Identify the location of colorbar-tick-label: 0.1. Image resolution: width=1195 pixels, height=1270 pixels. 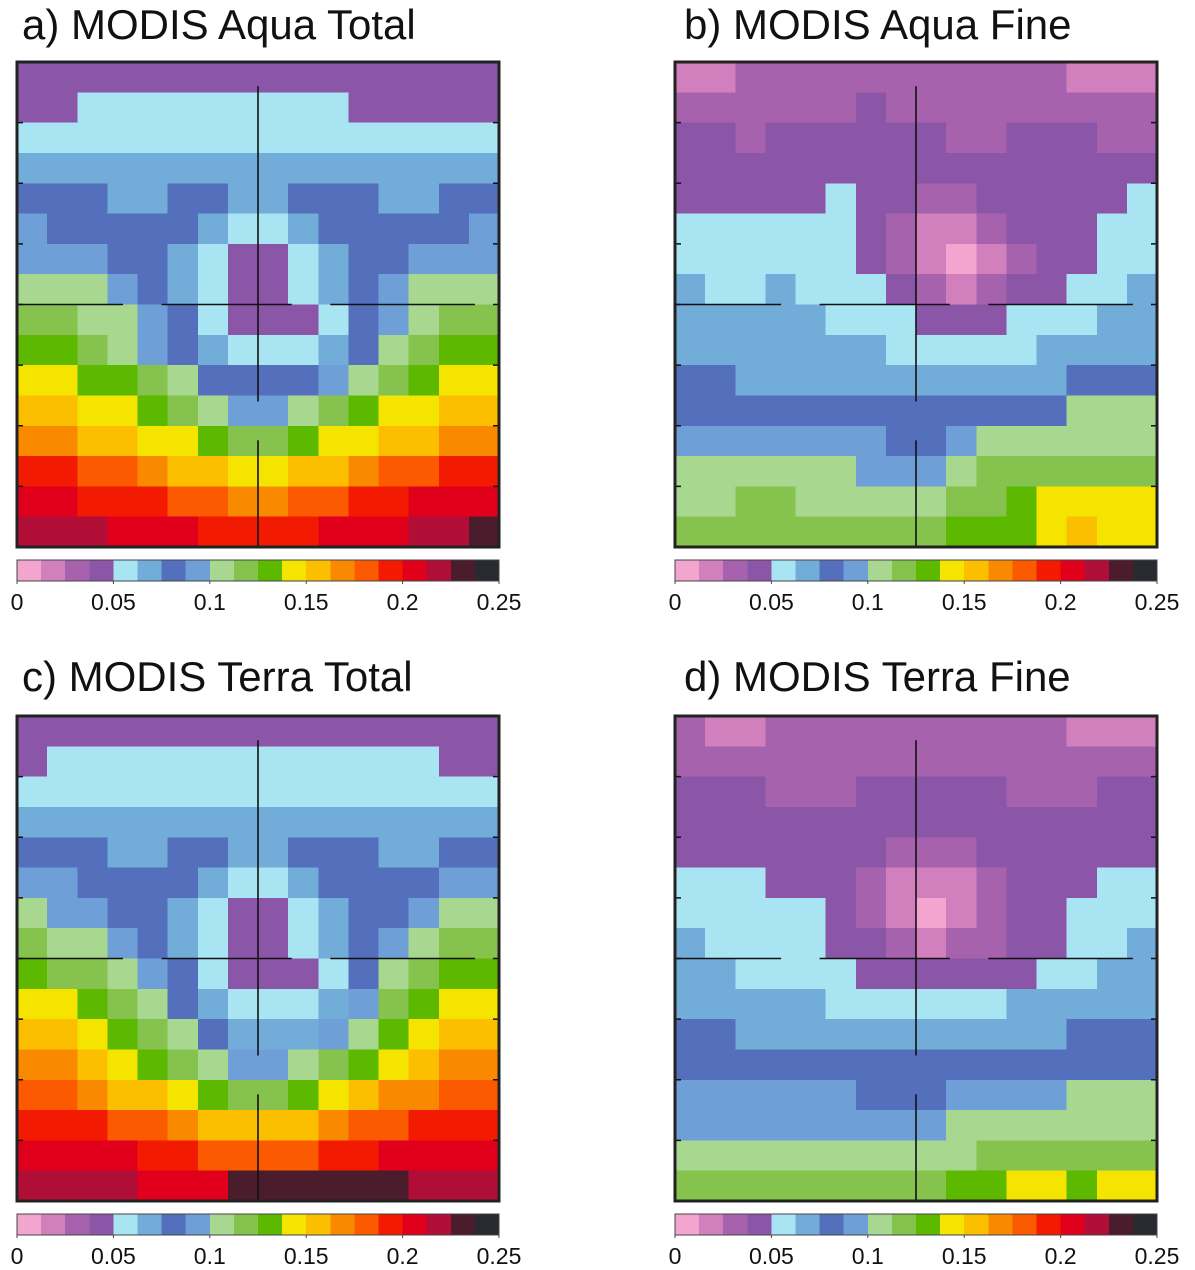
(868, 602).